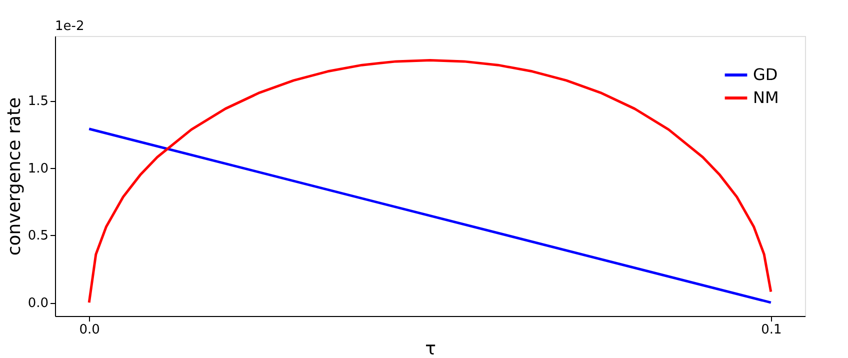 The image size is (848, 358). What do you see at coordinates (38, 168) in the screenshot?
I see `y-tick-label: 1.0` at bounding box center [38, 168].